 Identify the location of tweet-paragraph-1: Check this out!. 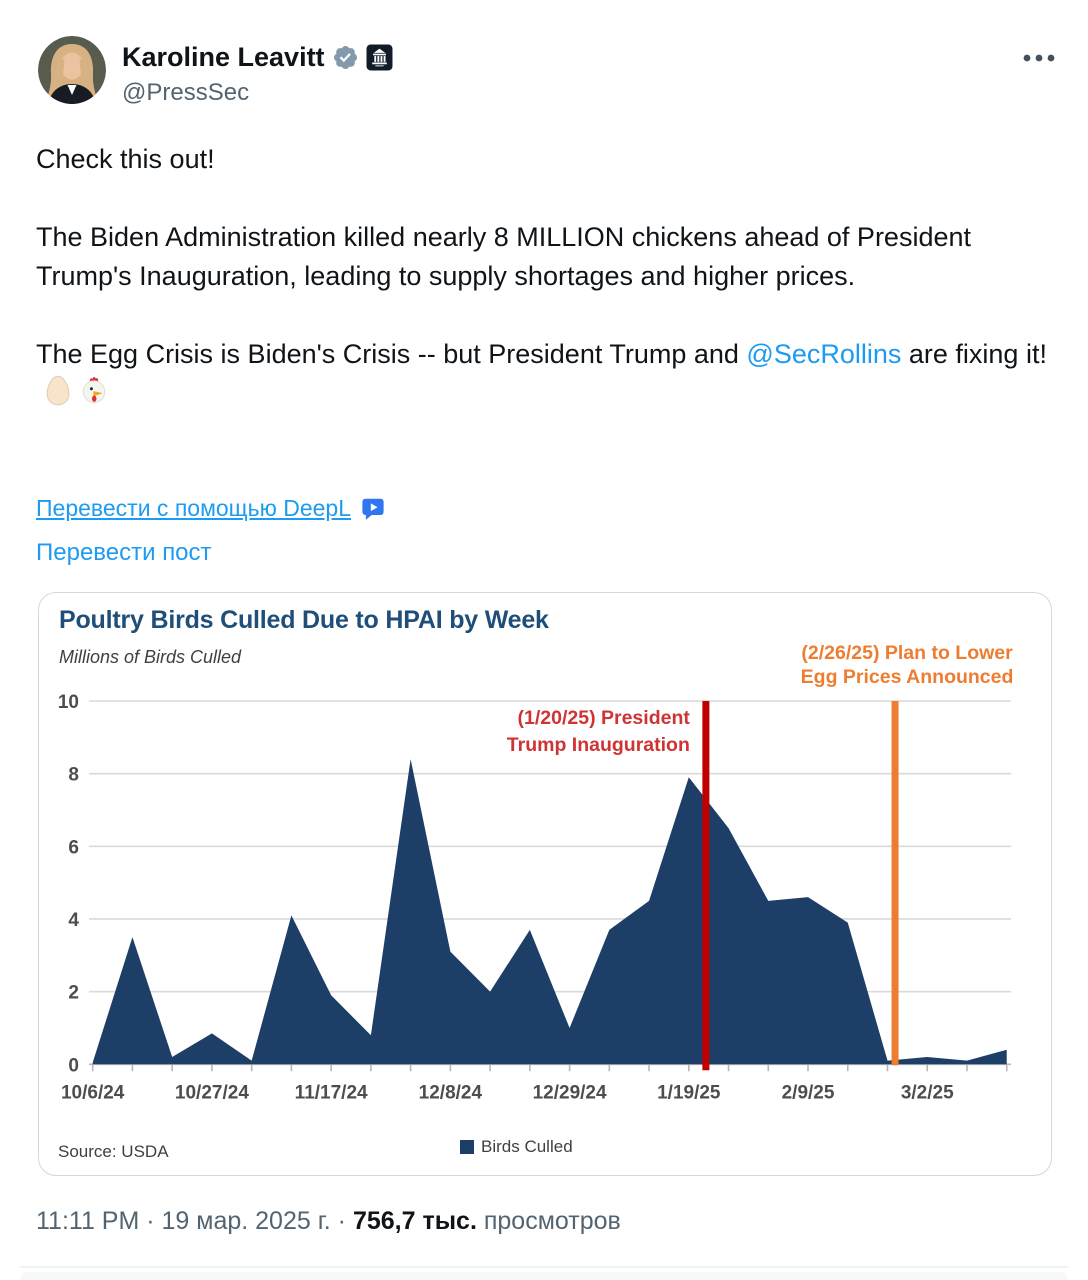
(125, 159).